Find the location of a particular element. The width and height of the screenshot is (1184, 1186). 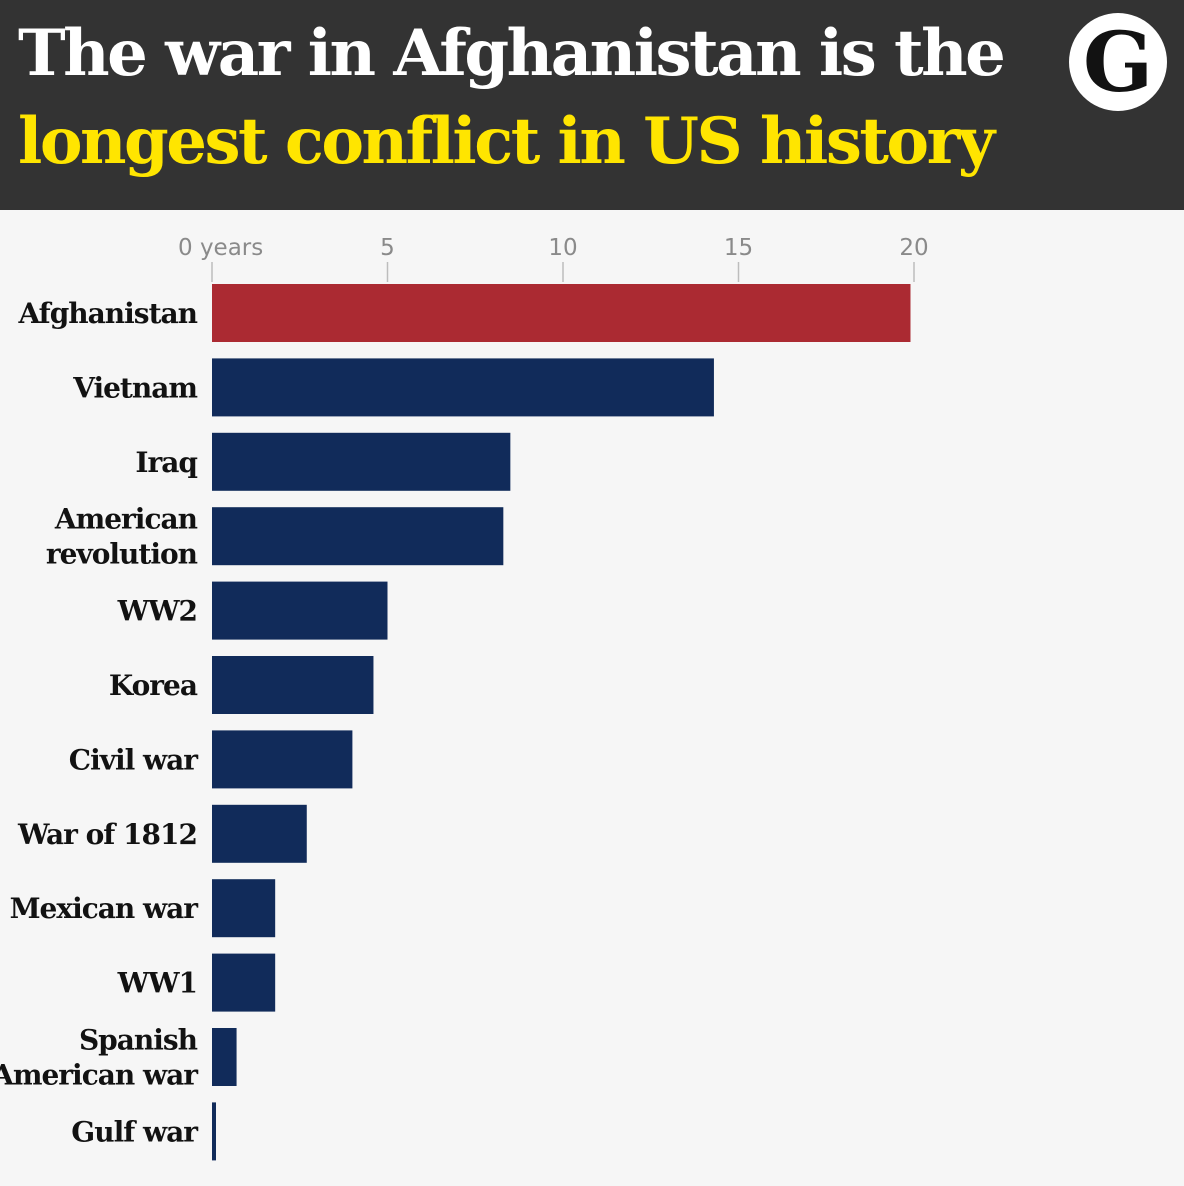

category-label: Iraq is located at coordinates (166, 462).